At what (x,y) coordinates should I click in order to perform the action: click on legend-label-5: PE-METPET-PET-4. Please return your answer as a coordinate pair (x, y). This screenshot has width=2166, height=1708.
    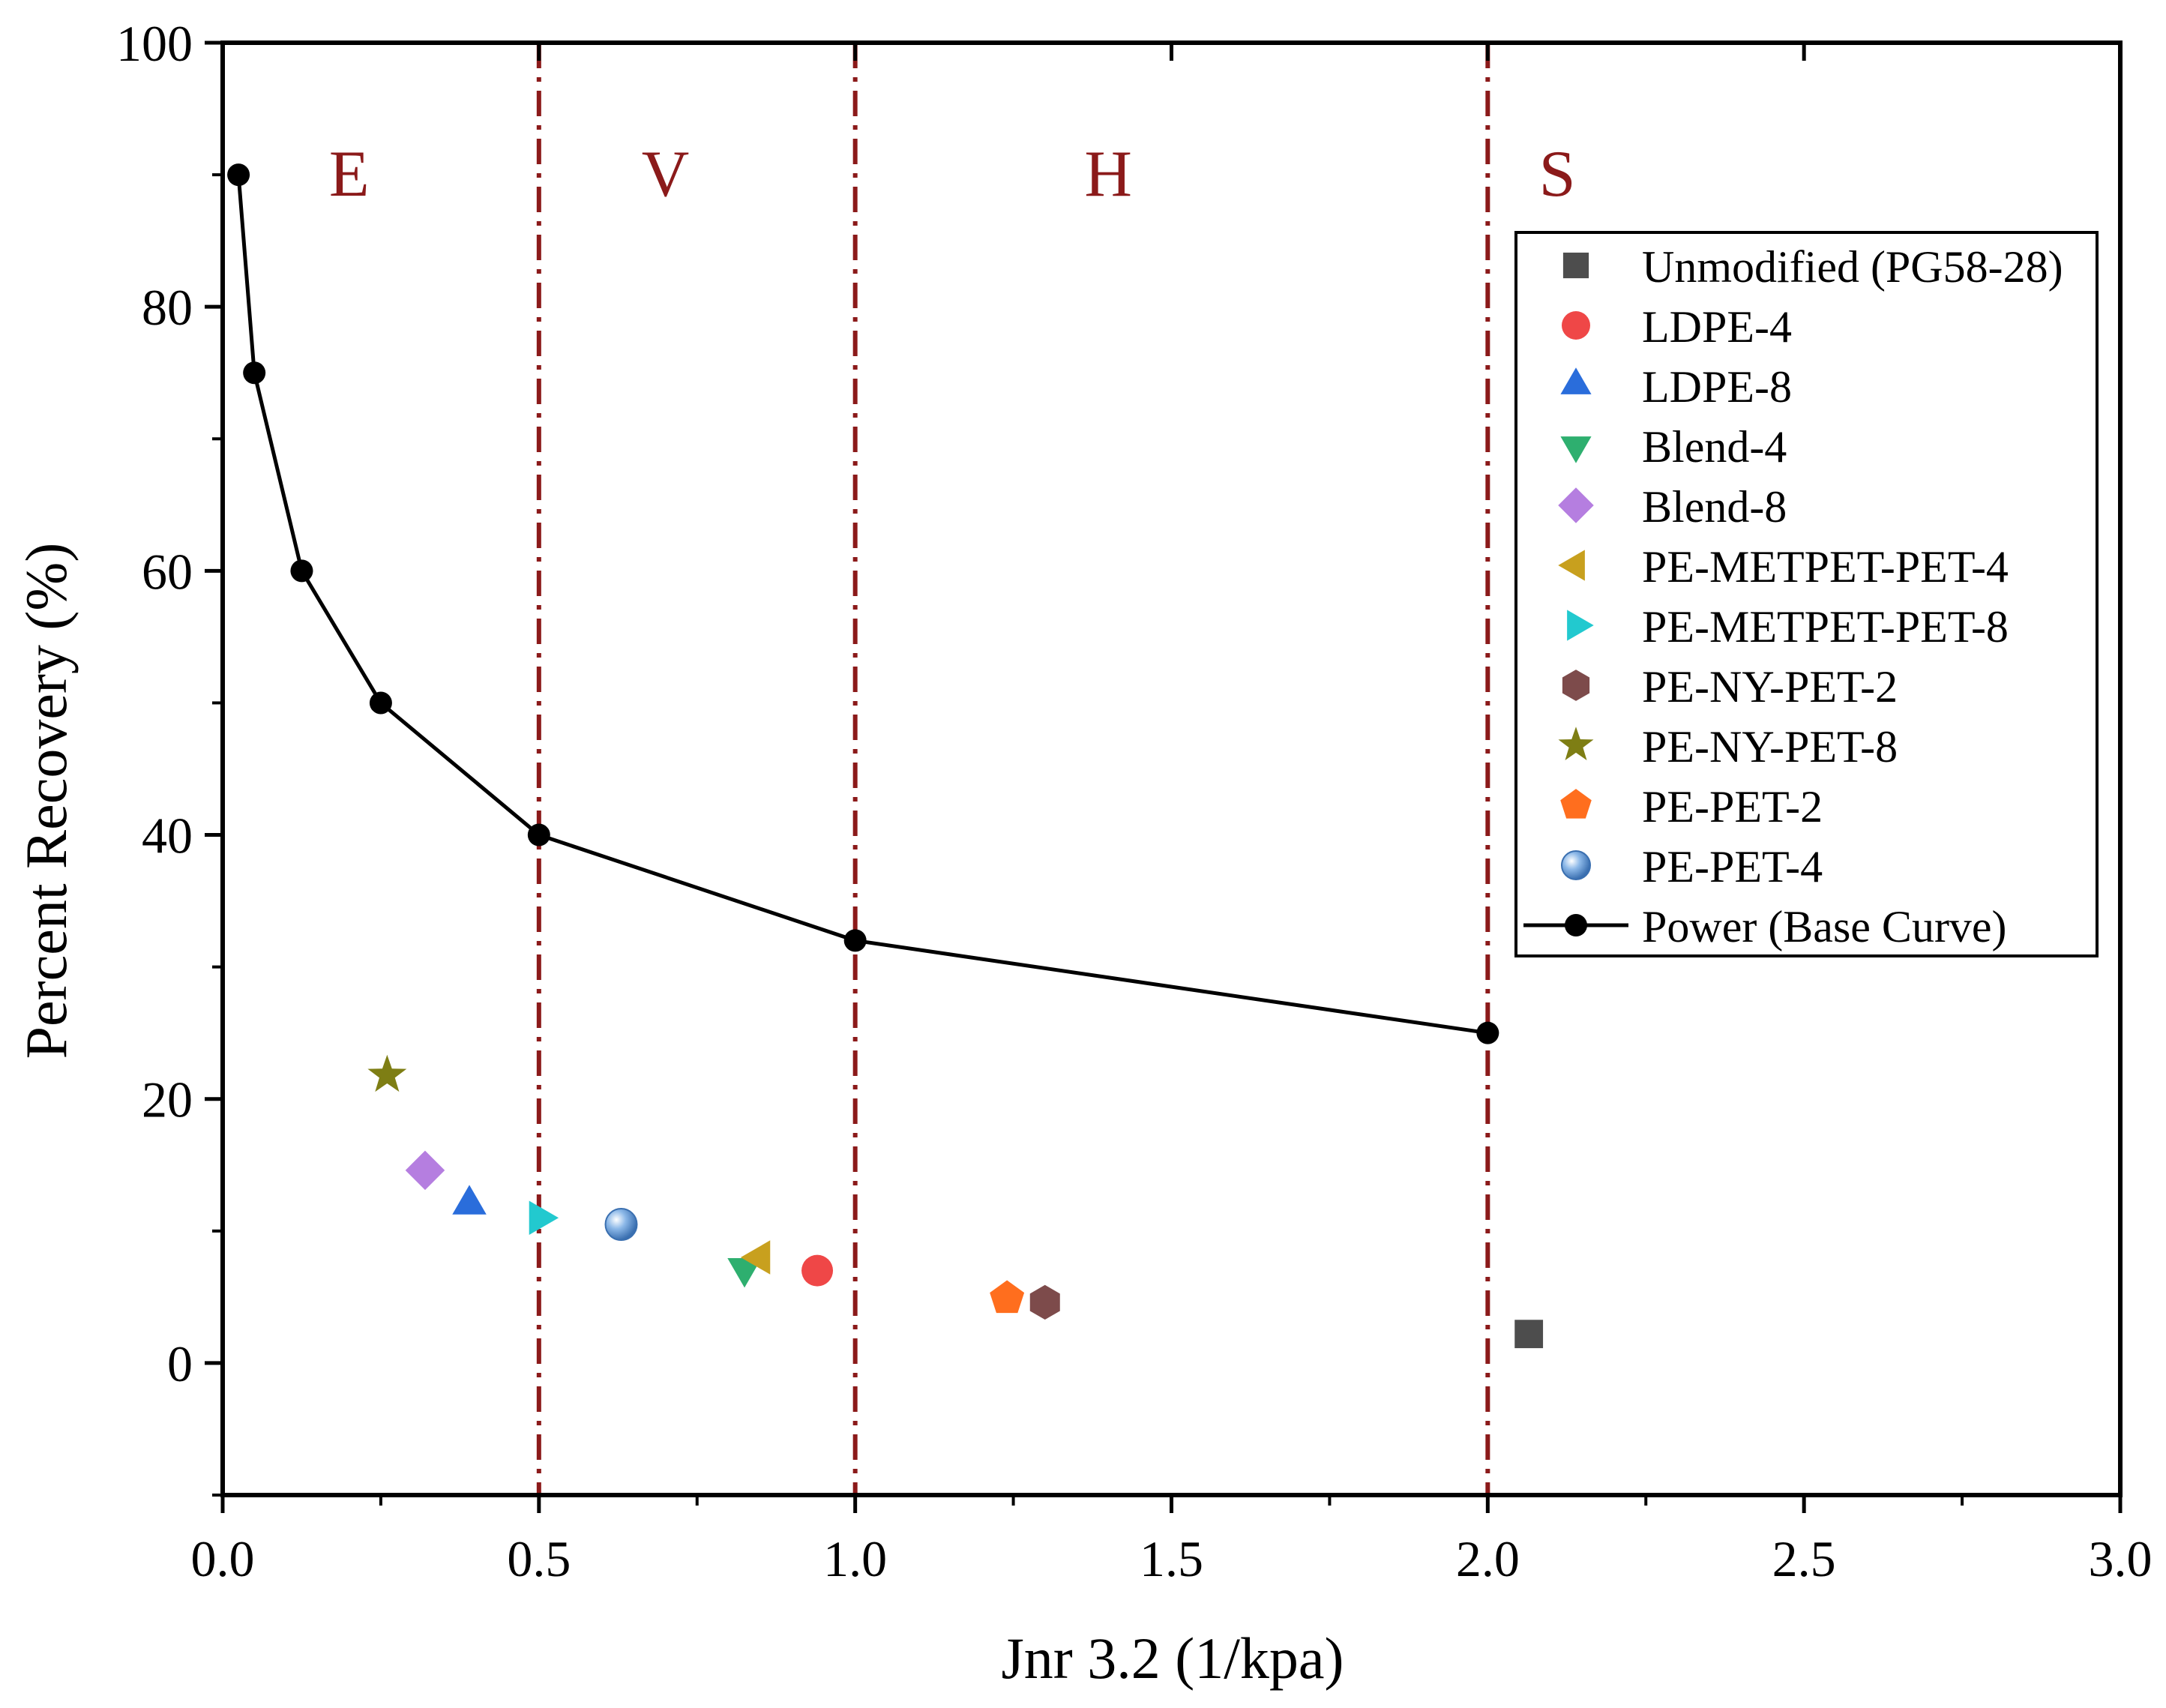
    Looking at the image, I should click on (1826, 567).